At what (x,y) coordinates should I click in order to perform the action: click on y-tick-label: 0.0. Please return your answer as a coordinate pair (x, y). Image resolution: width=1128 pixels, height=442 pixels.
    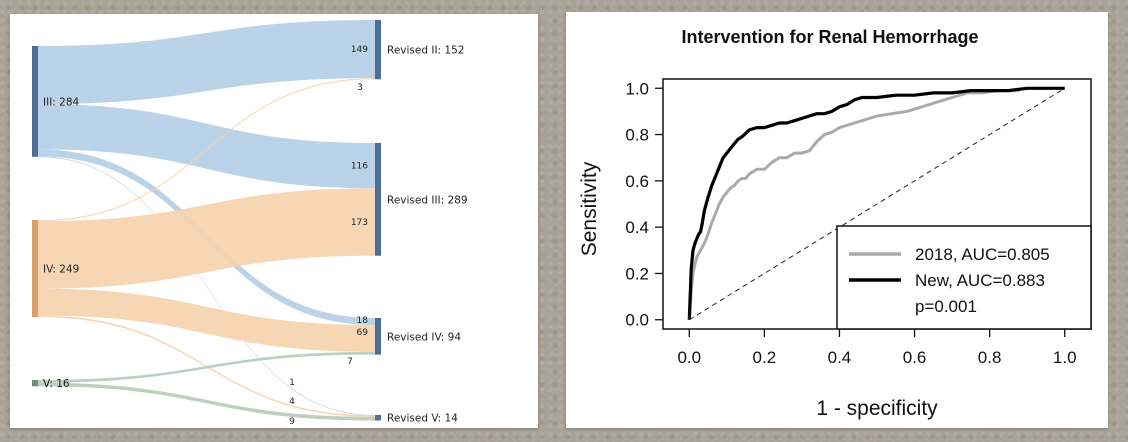
    Looking at the image, I should click on (637, 320).